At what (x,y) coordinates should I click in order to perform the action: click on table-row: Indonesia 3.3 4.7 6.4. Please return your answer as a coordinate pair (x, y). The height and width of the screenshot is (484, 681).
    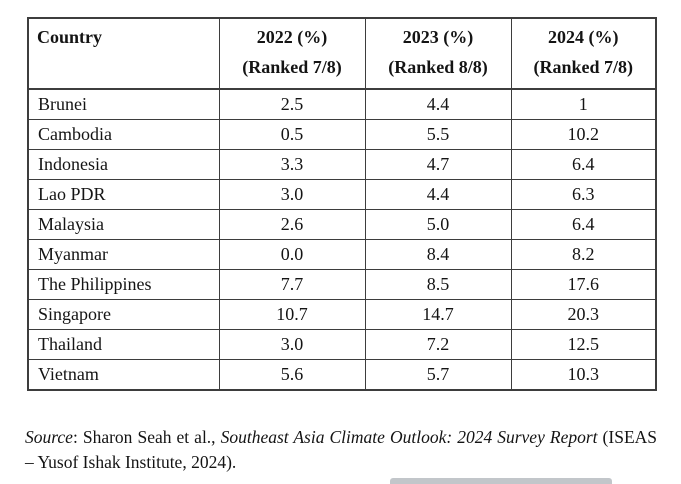
    Looking at the image, I should click on (342, 164).